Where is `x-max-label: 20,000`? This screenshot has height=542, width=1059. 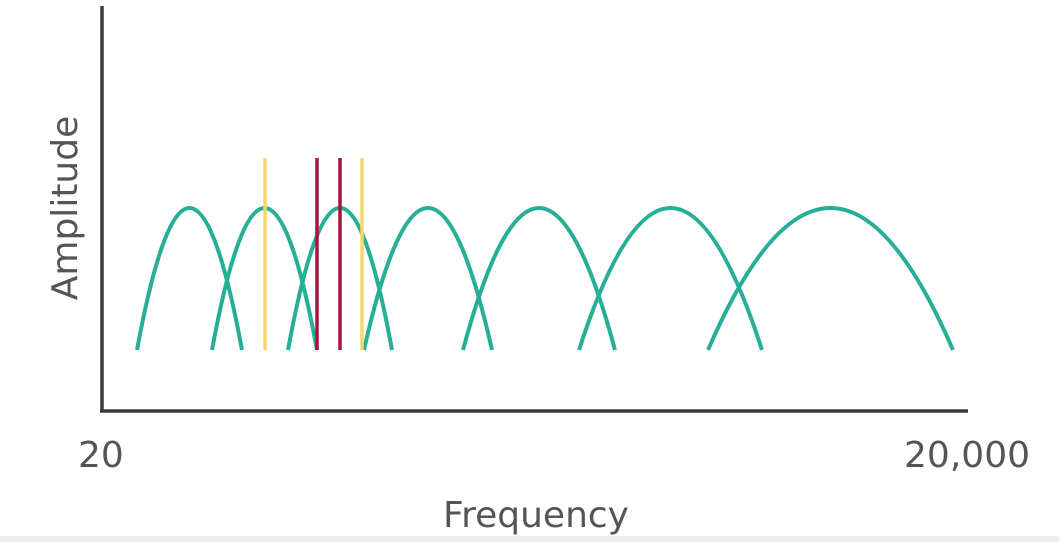
x-max-label: 20,000 is located at coordinates (967, 455).